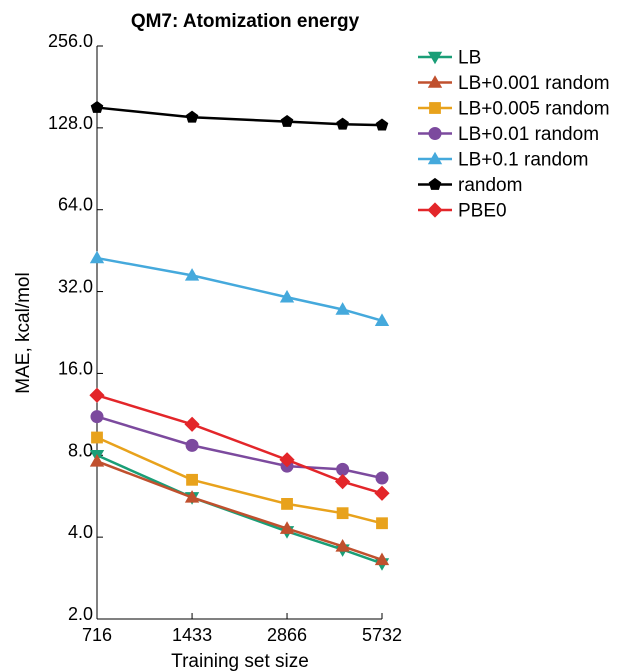  Describe the element at coordinates (75, 368) in the screenshot. I see `y-tick-label: 16.0` at that location.